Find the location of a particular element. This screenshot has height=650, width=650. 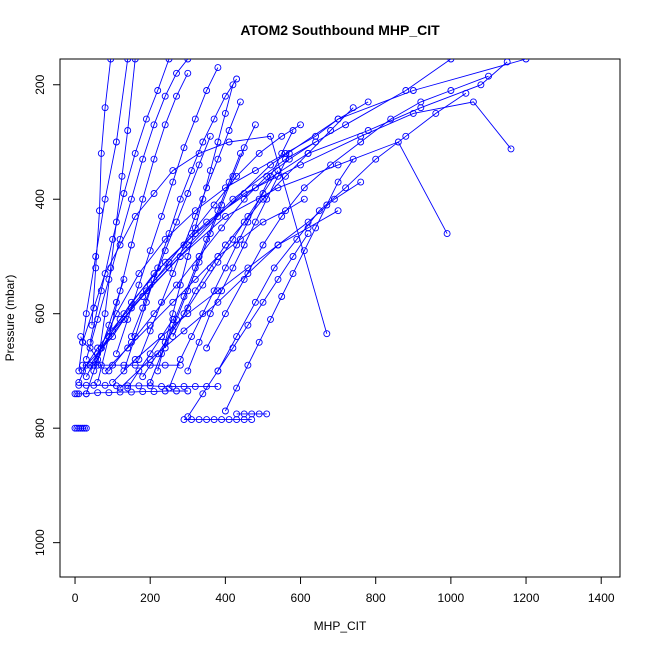

x-tick-label: 0 is located at coordinates (75, 598).